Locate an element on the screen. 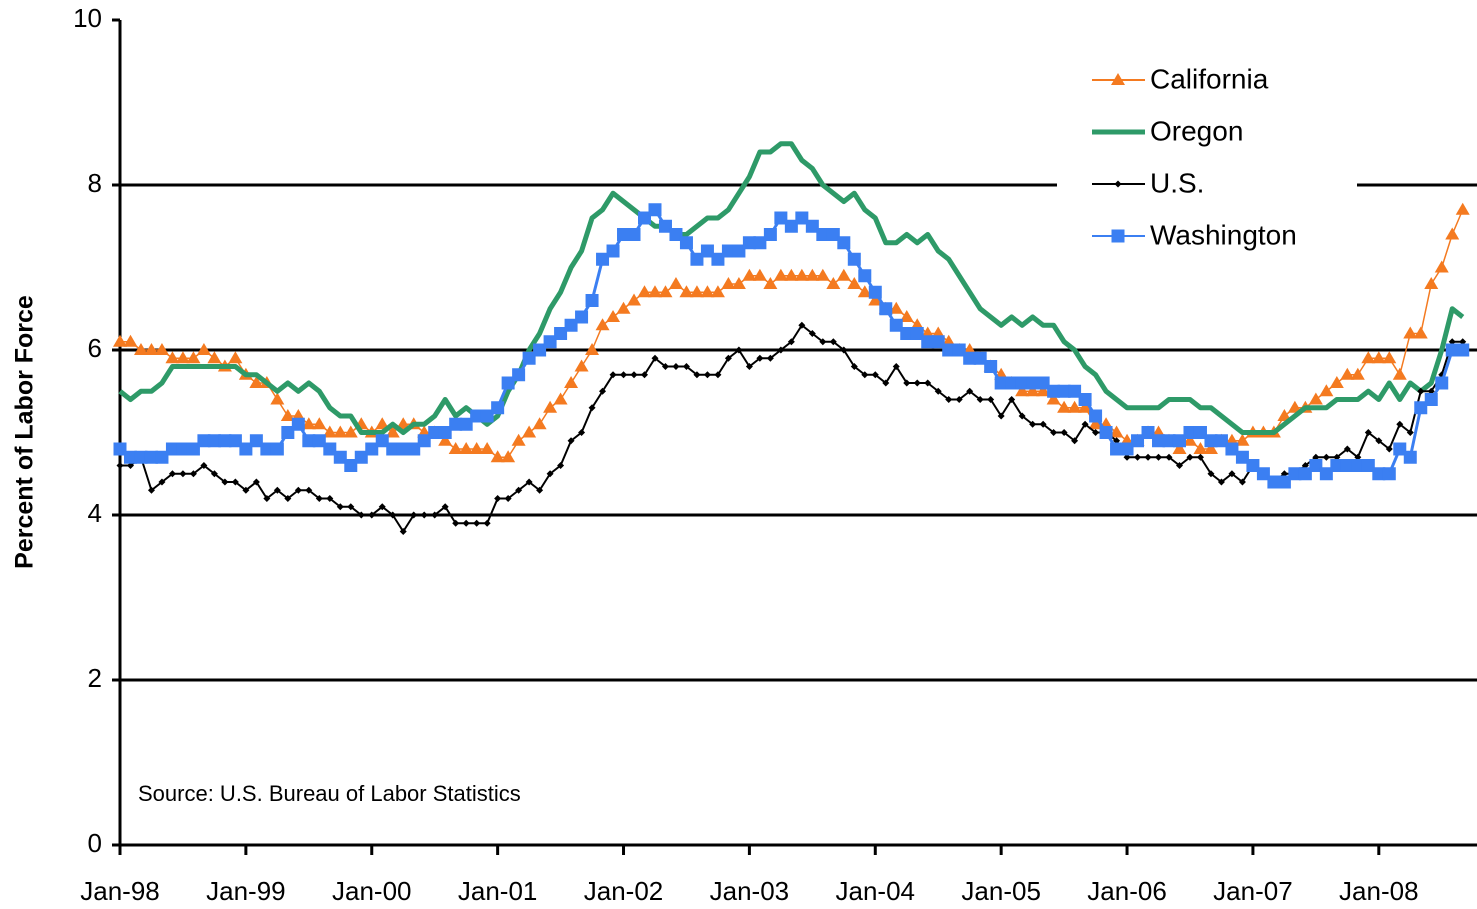  x-tick-label: Jan-04 is located at coordinates (876, 891).